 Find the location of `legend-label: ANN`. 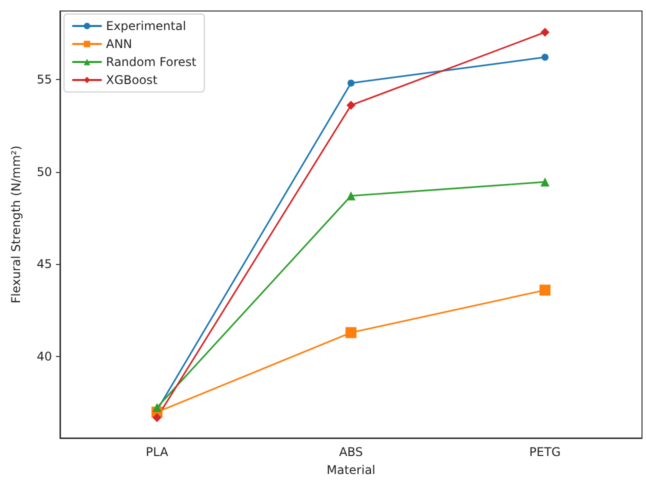

legend-label: ANN is located at coordinates (119, 44).